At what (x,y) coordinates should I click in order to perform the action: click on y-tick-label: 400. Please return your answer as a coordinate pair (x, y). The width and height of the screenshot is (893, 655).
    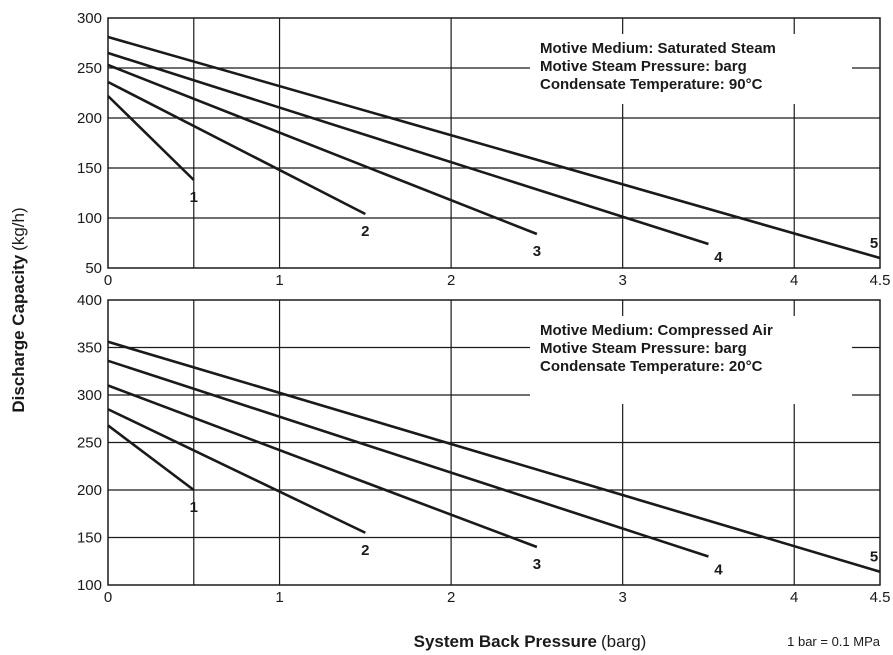
    Looking at the image, I should click on (89, 300).